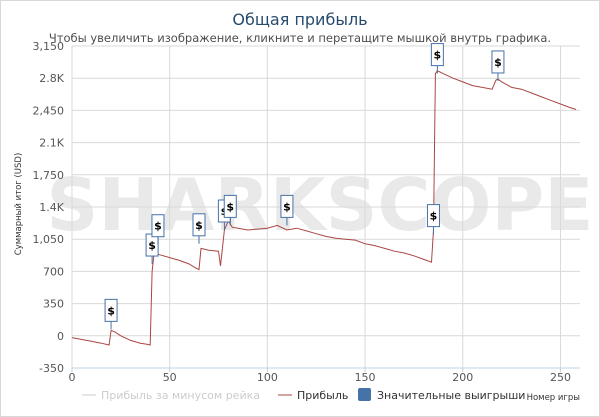  I want to click on y-tick-label: 1.4K, so click(51, 207).